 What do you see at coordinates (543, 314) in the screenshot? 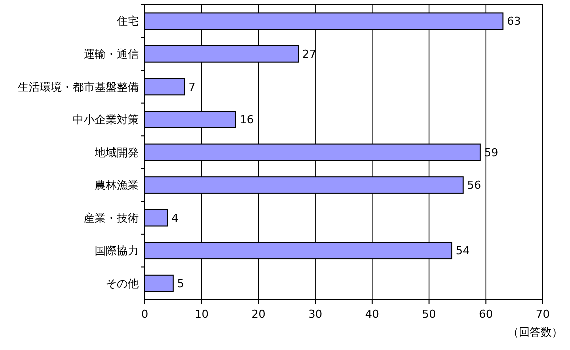
I see `x-tick-label: 70` at bounding box center [543, 314].